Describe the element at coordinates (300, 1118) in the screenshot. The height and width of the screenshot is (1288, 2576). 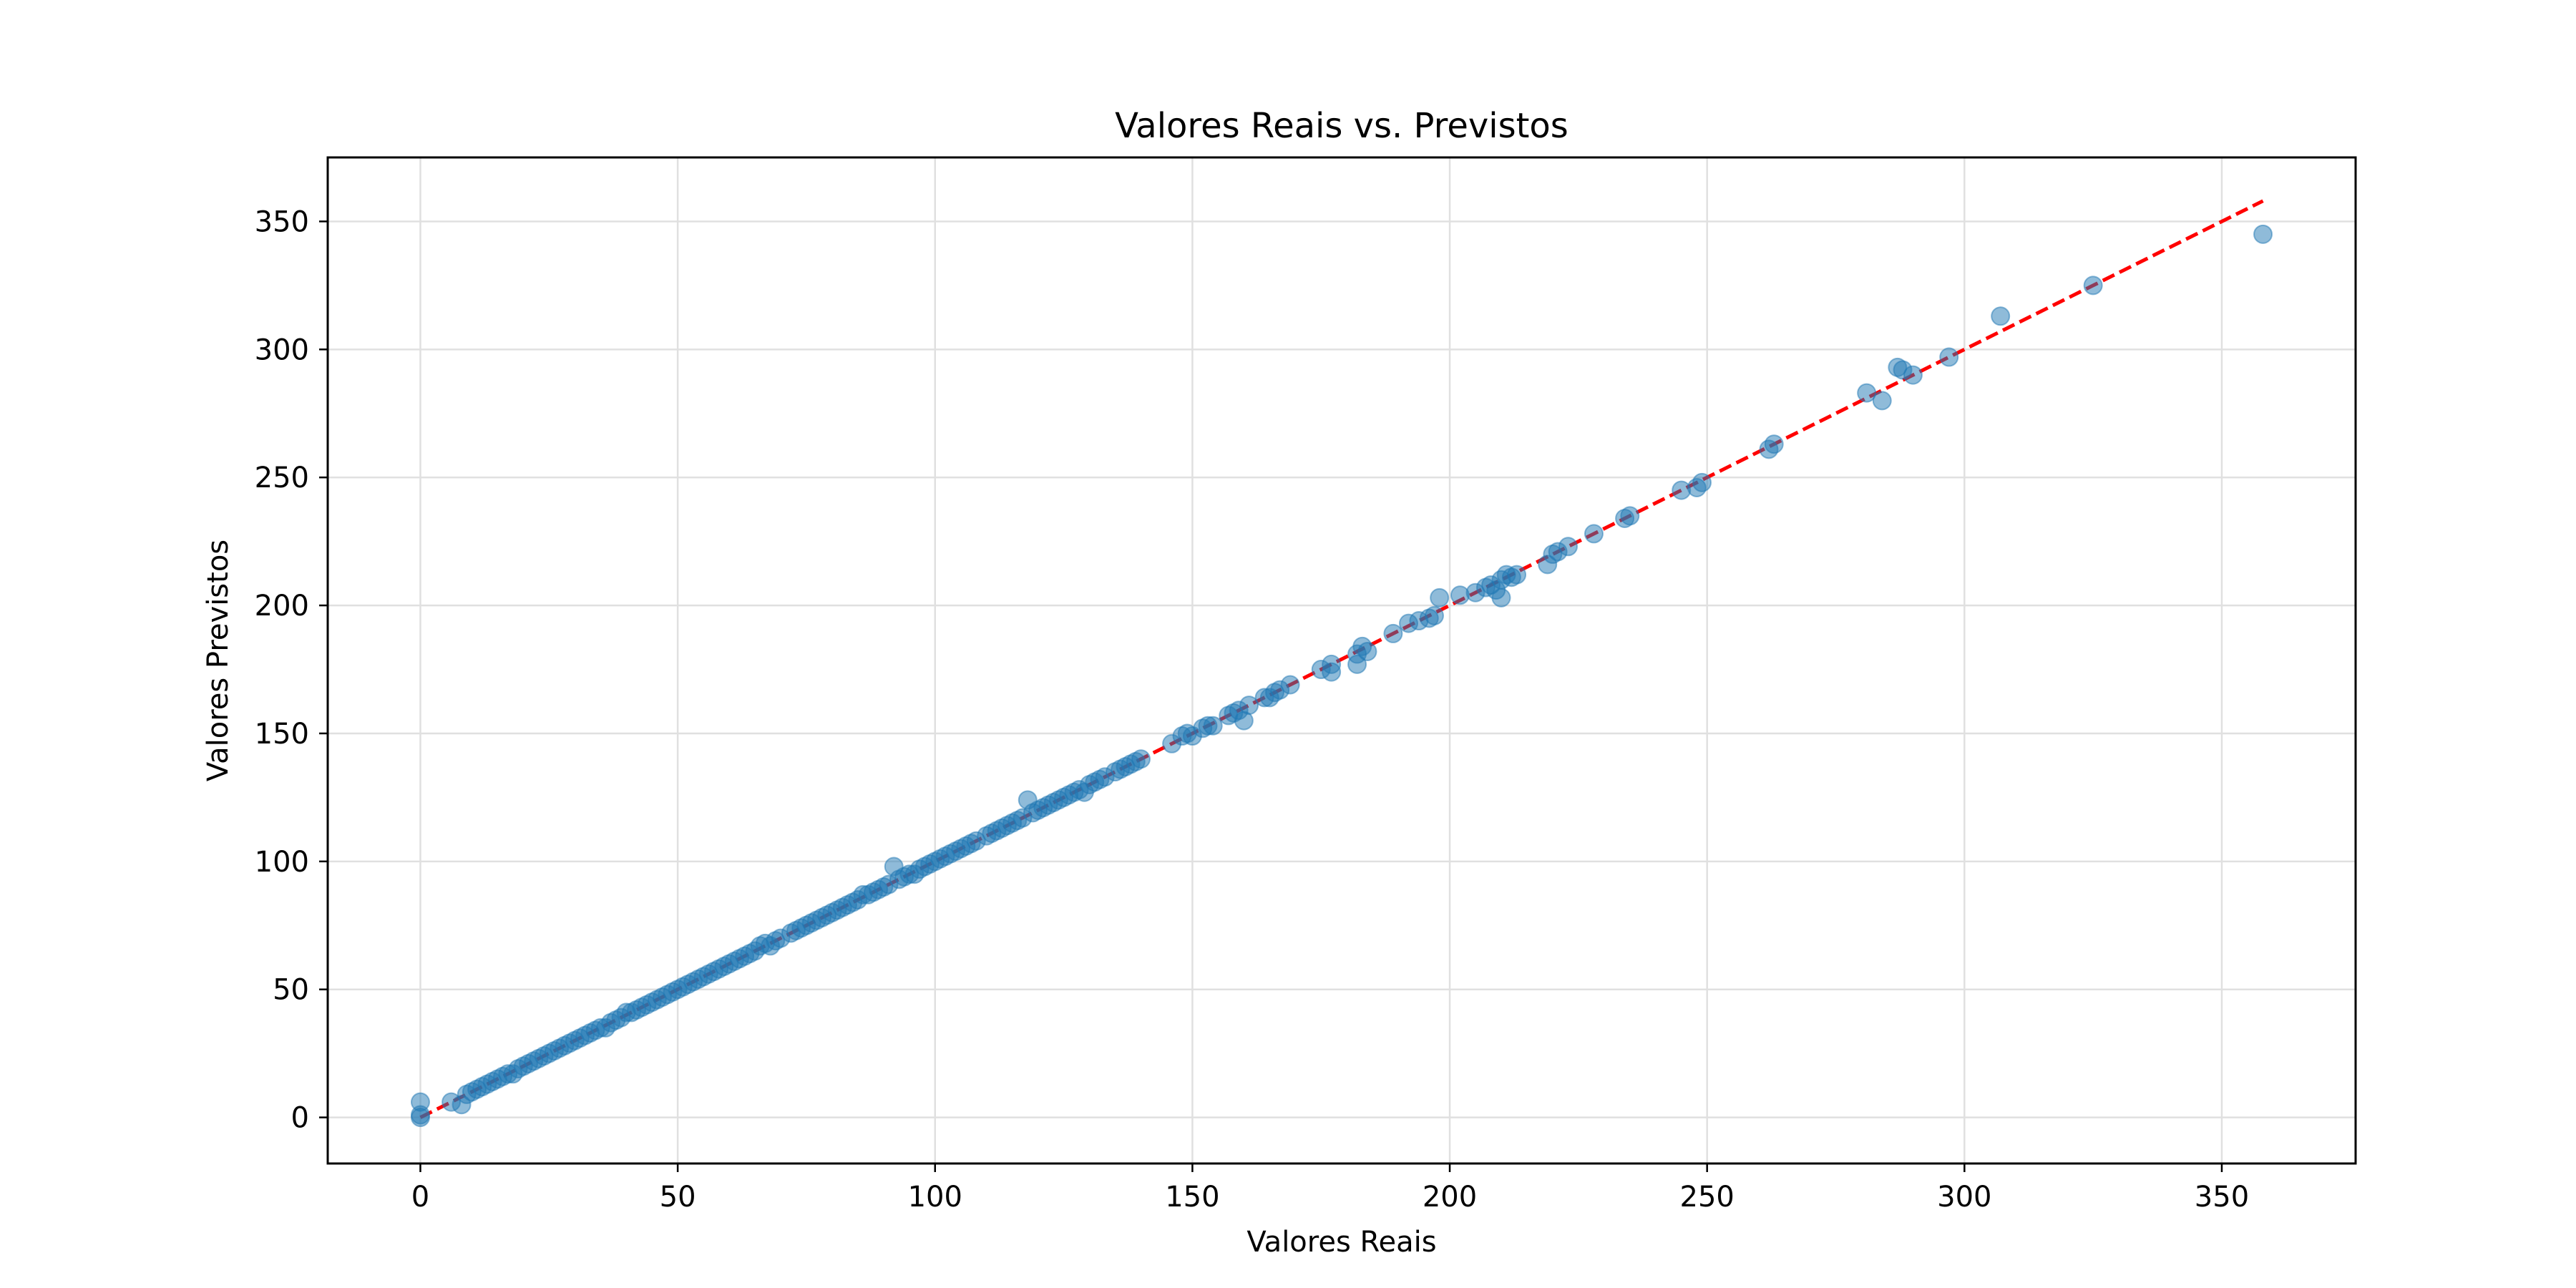
I see `y-tick-label: 0` at that location.